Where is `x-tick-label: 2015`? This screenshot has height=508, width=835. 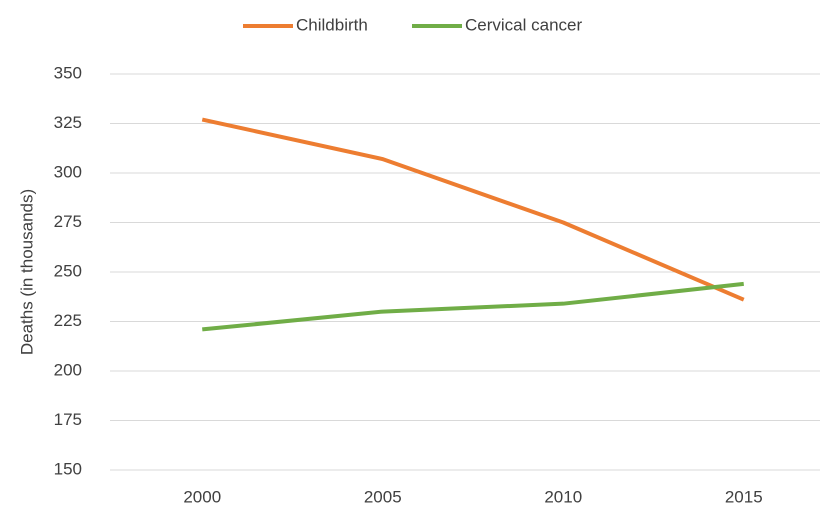 x-tick-label: 2015 is located at coordinates (744, 496).